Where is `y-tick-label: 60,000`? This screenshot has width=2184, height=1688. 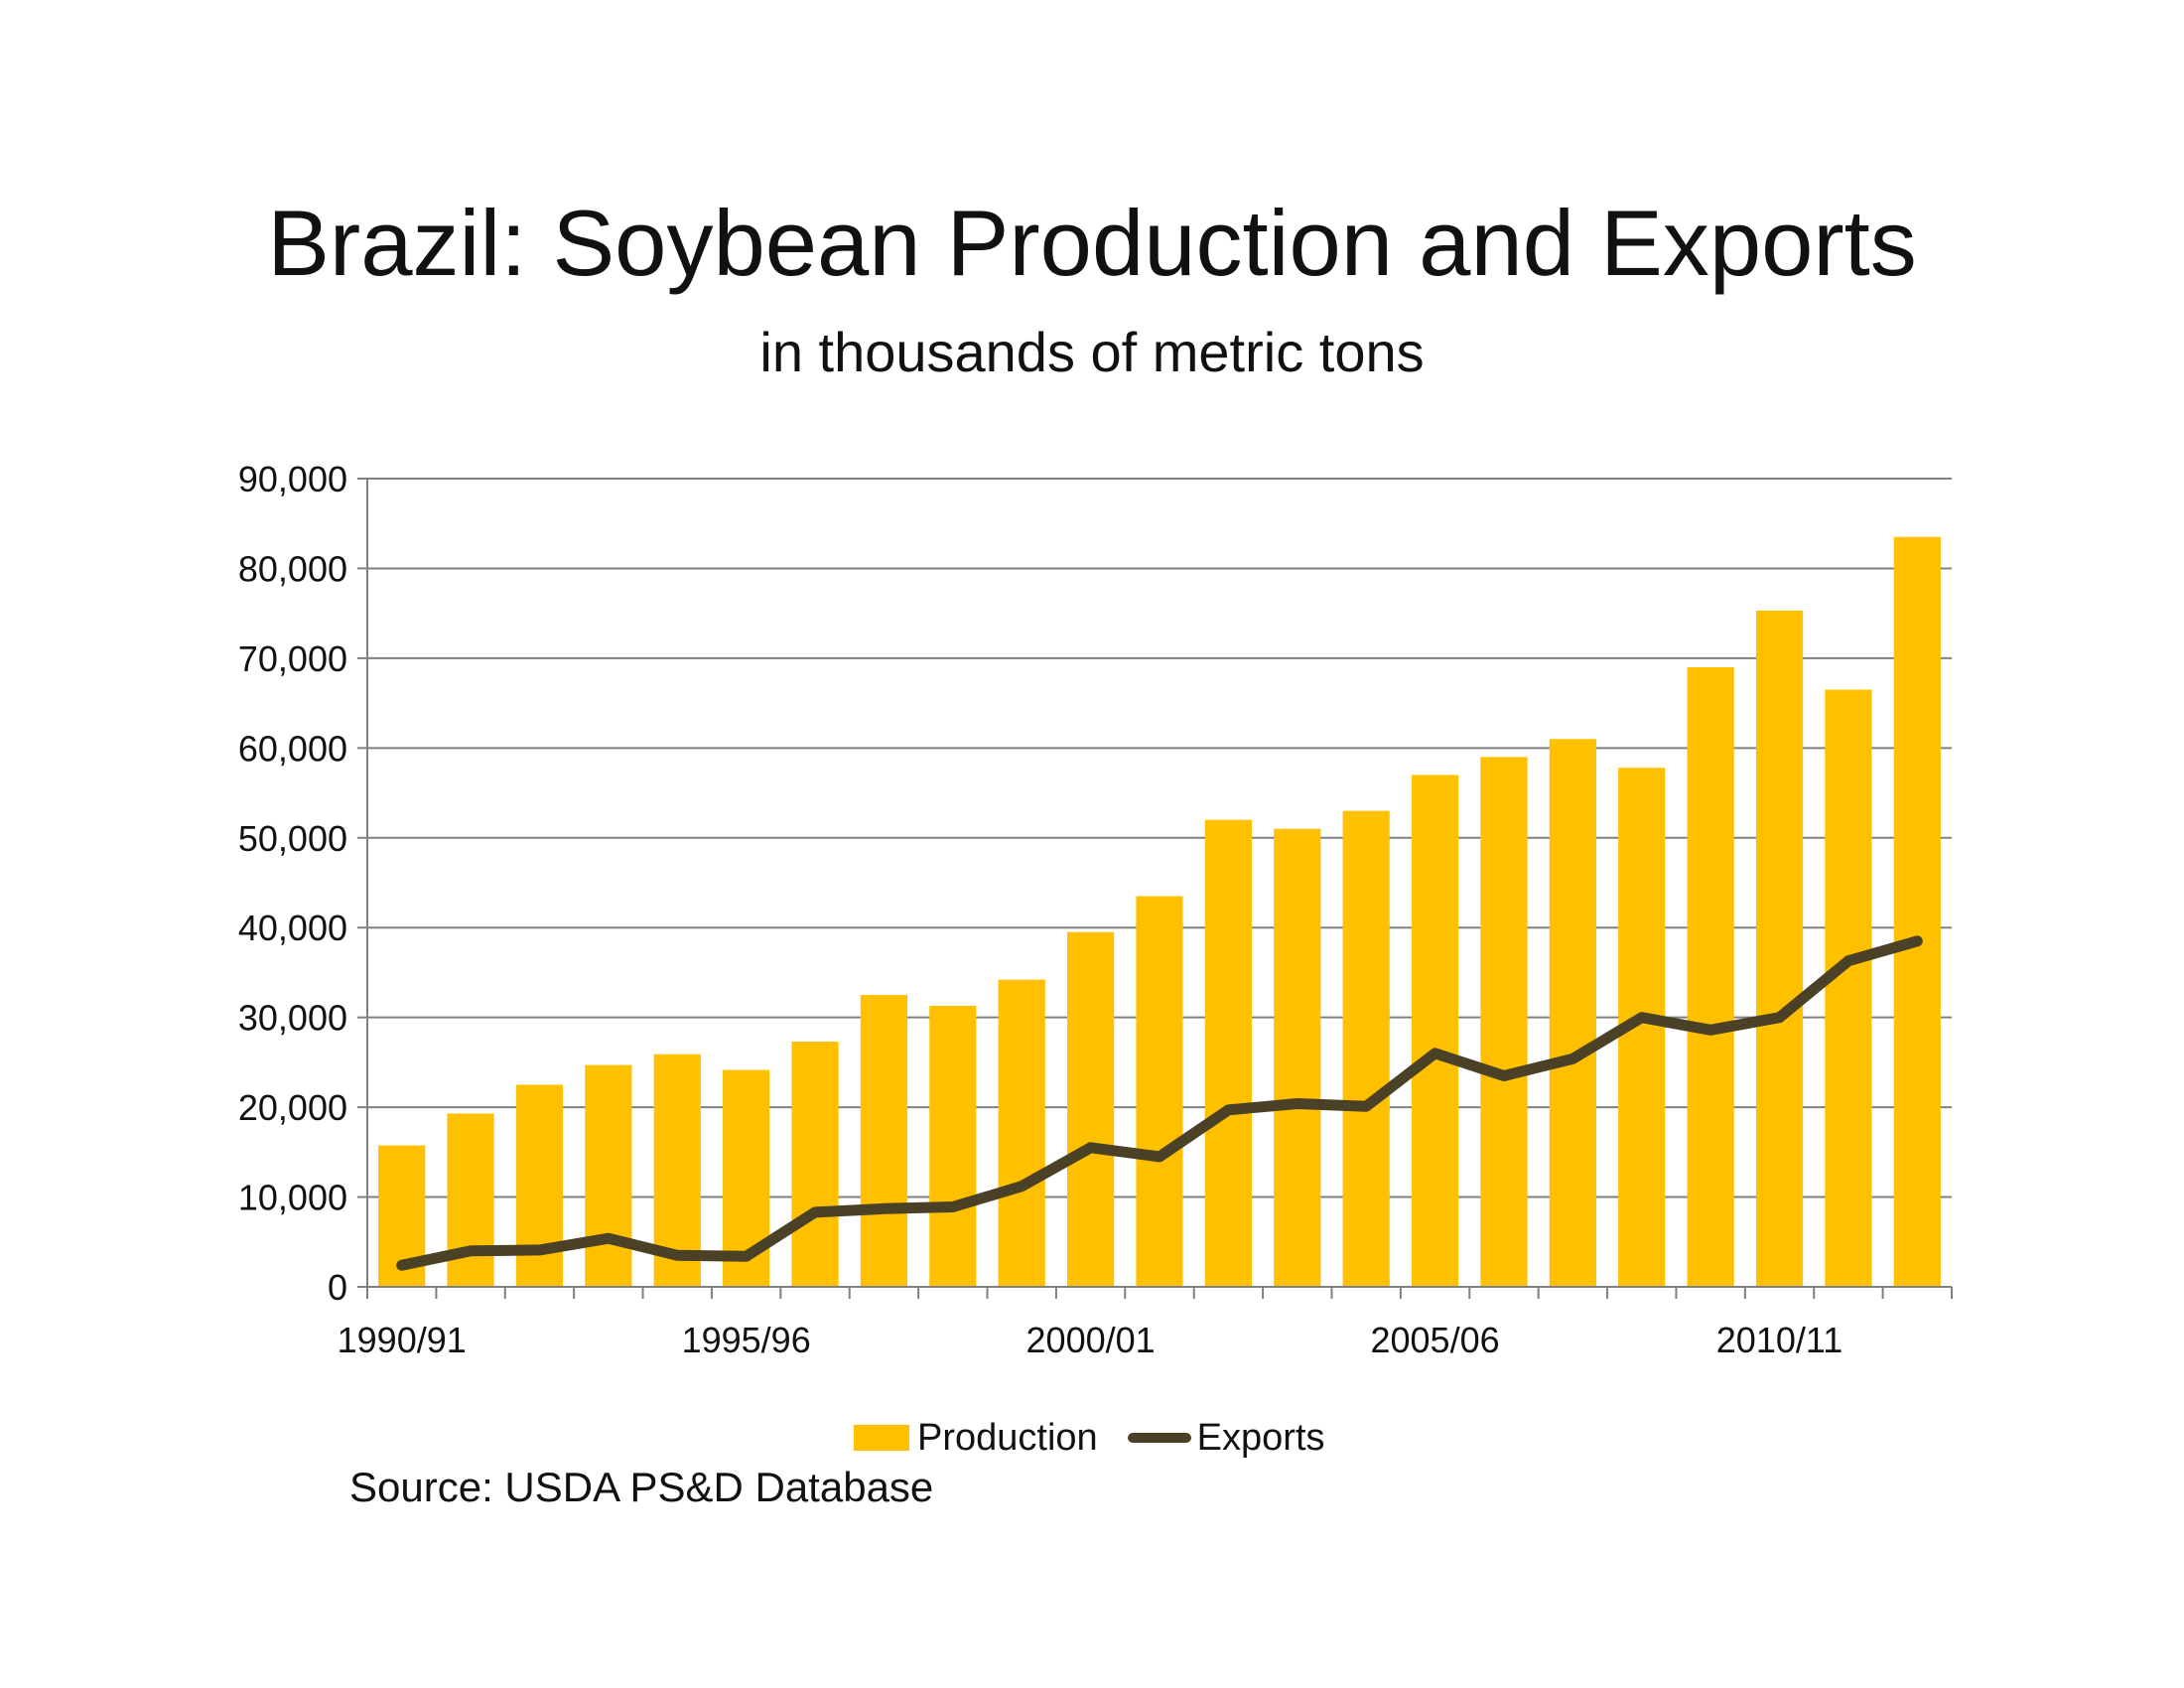 y-tick-label: 60,000 is located at coordinates (292, 748).